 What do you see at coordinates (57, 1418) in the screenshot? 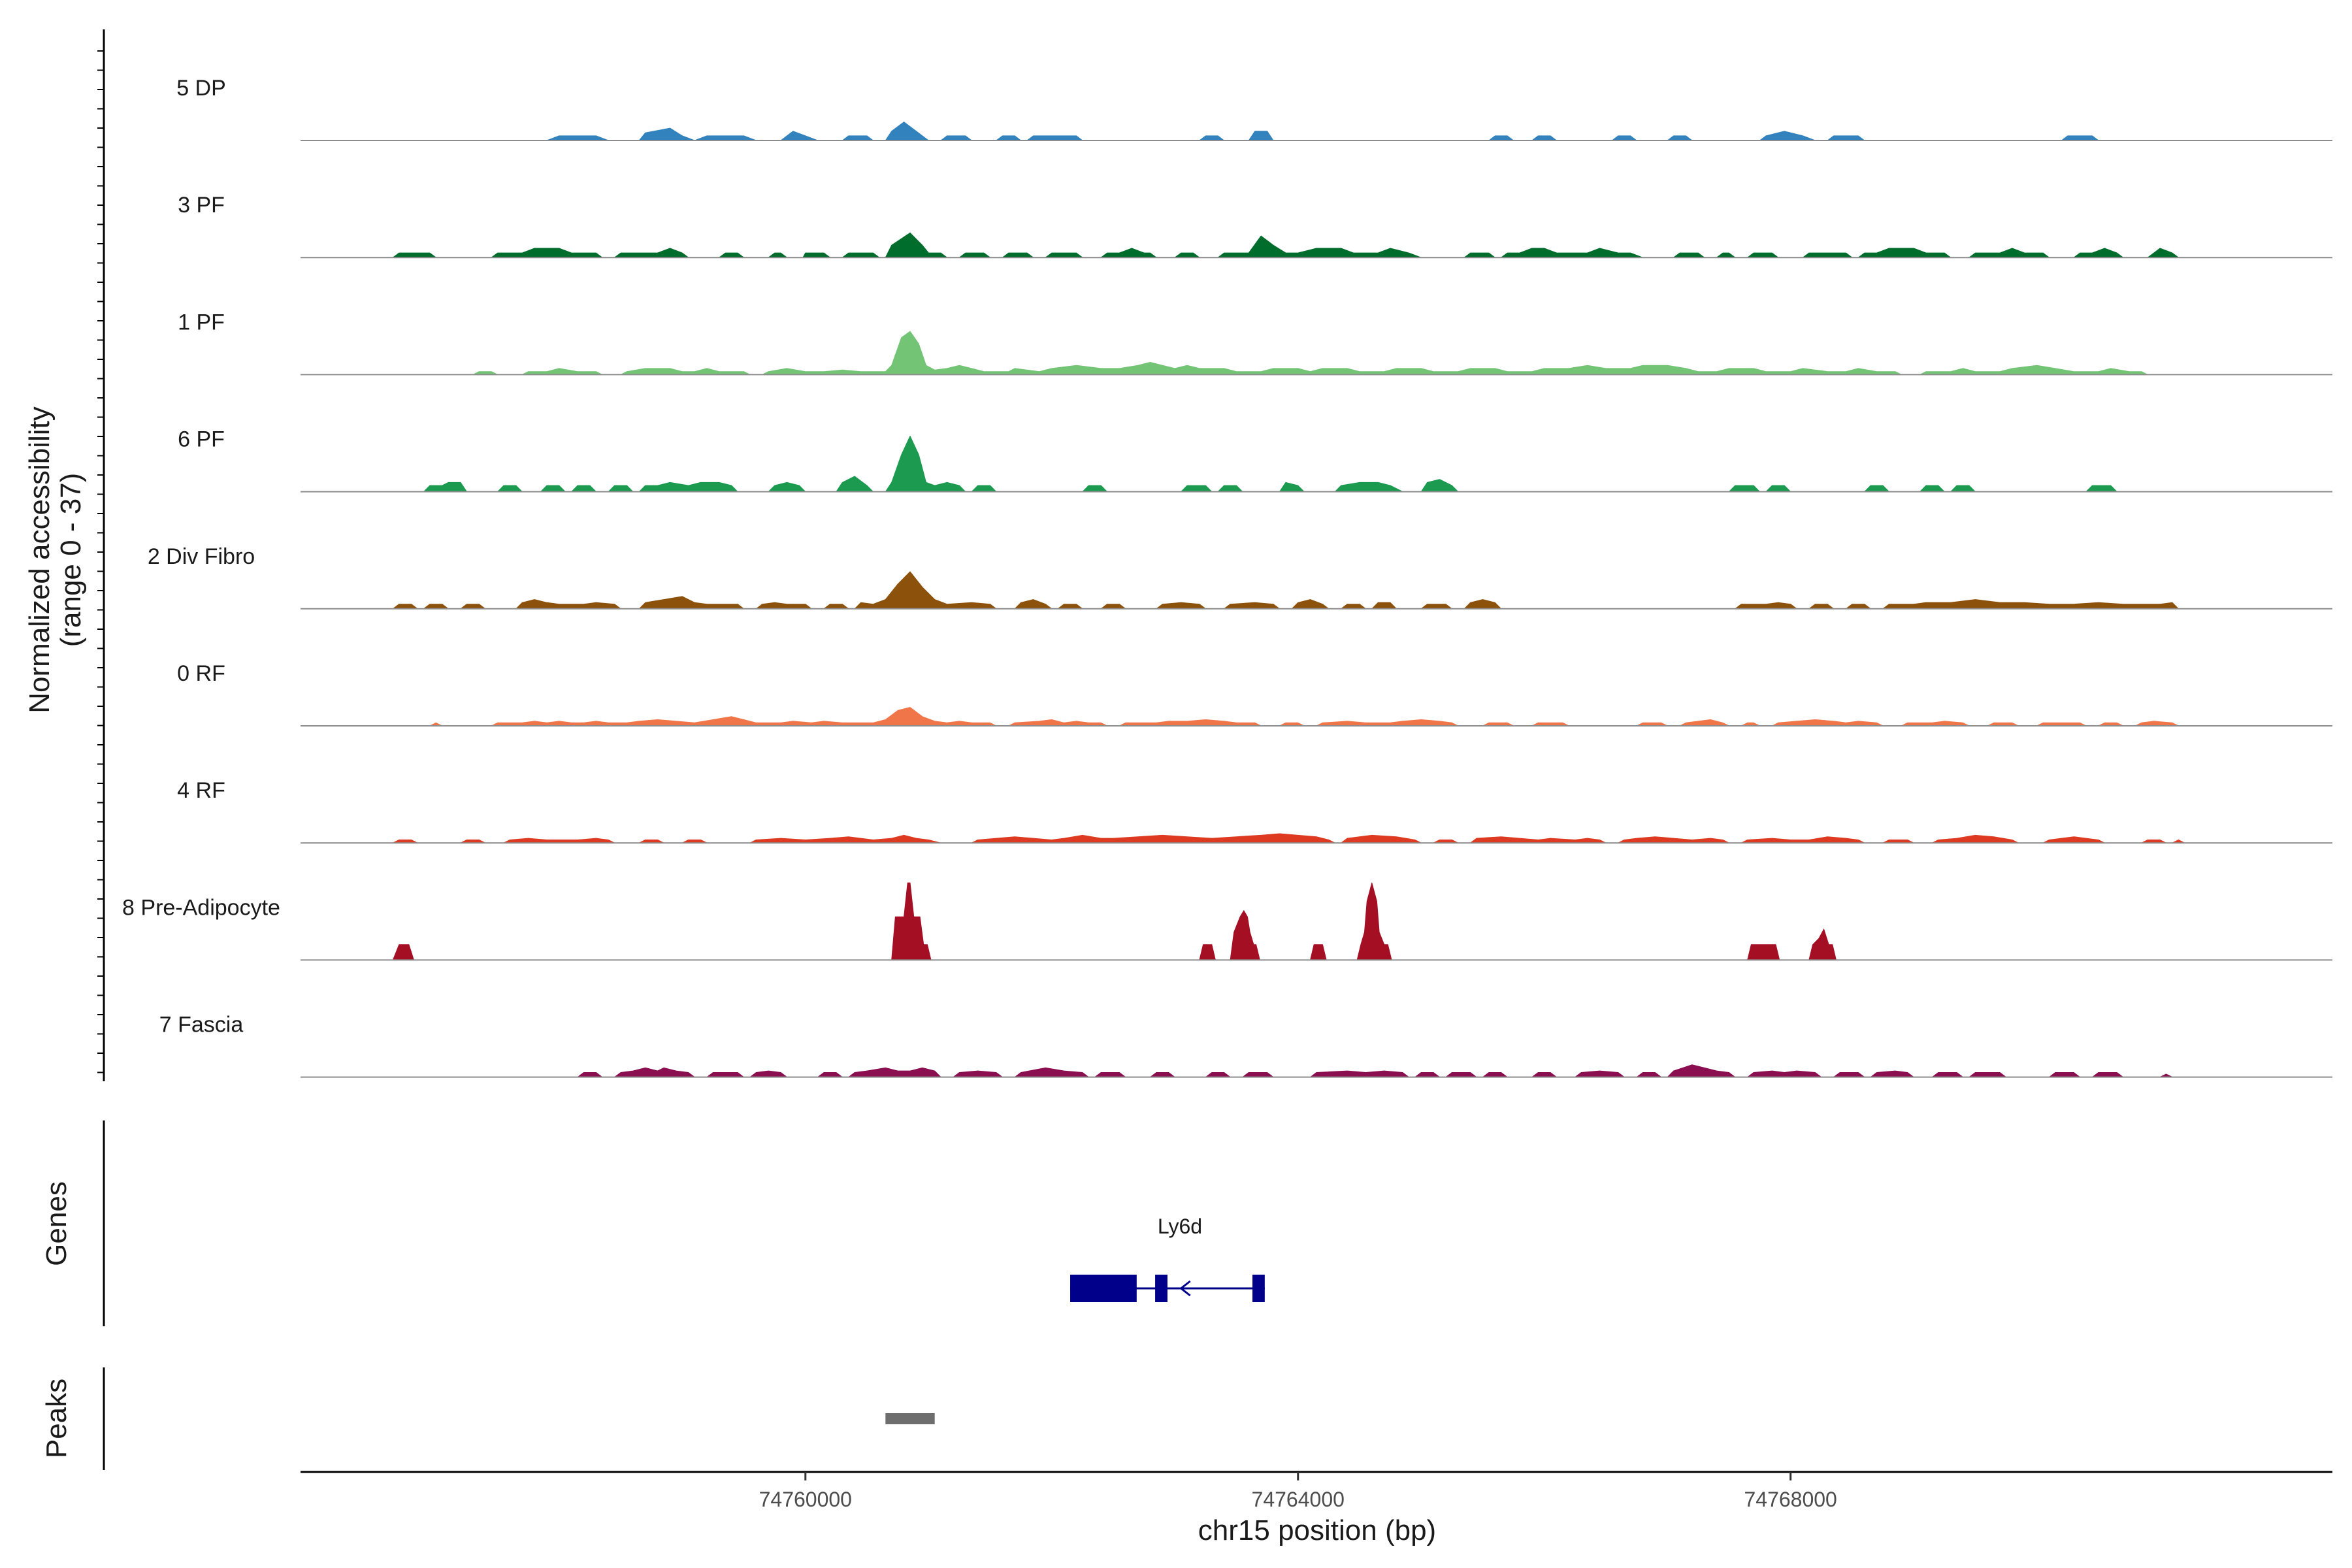
I see `peaks-track-label: Peaks` at bounding box center [57, 1418].